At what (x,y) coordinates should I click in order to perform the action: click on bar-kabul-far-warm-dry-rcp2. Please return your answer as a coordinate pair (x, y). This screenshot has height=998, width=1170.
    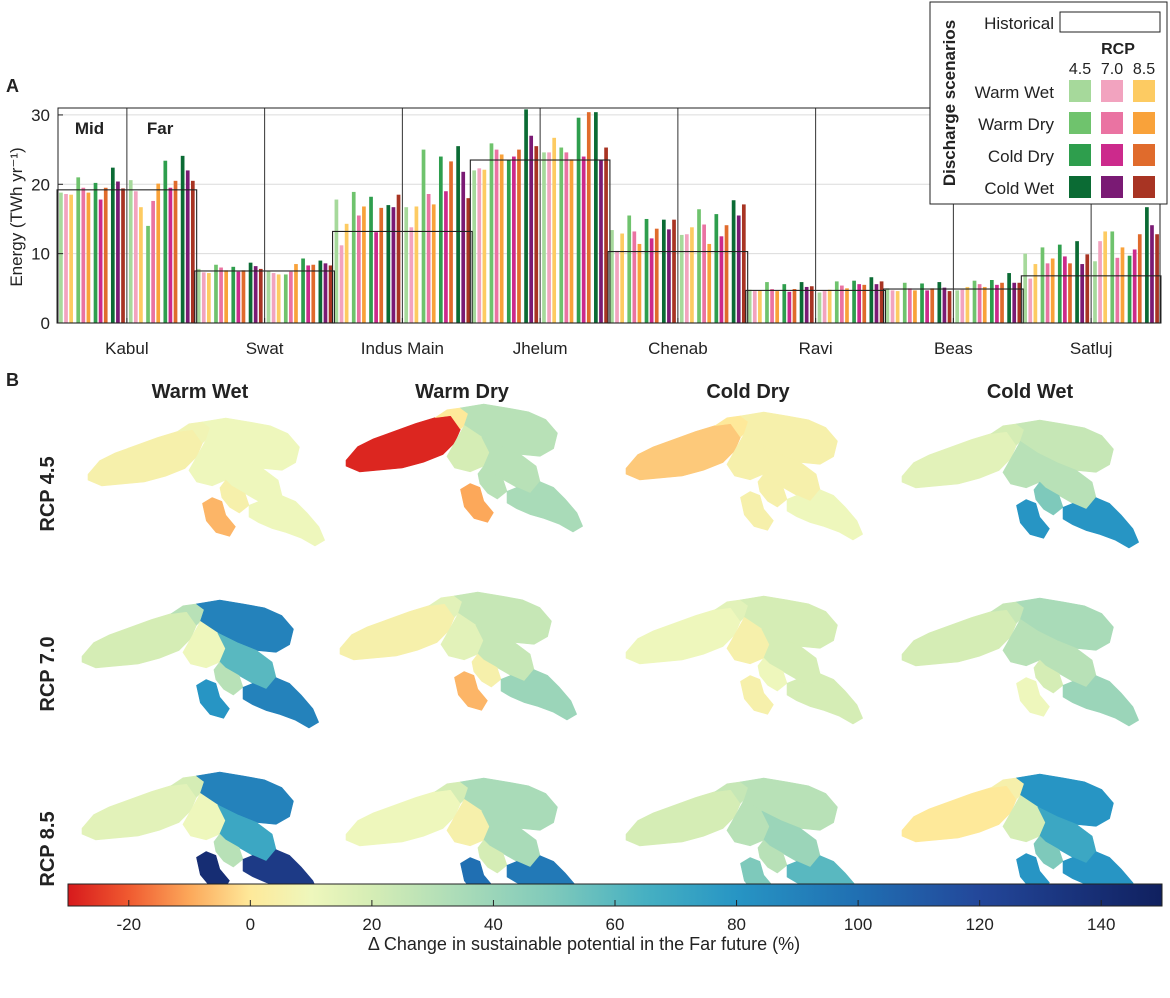
    Looking at the image, I should click on (153, 261).